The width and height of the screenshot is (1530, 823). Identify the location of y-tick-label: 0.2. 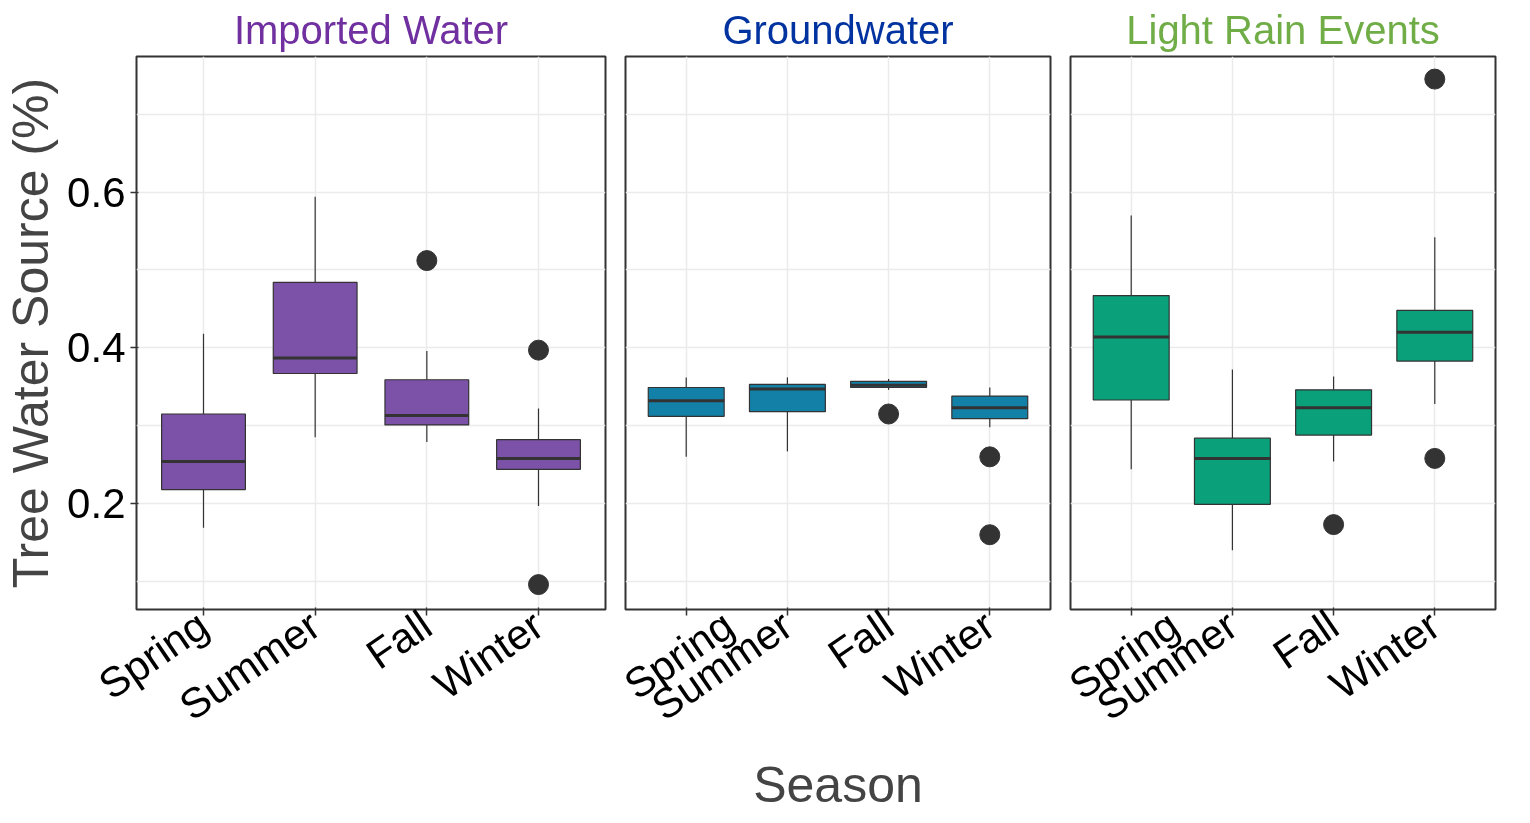
(96, 504).